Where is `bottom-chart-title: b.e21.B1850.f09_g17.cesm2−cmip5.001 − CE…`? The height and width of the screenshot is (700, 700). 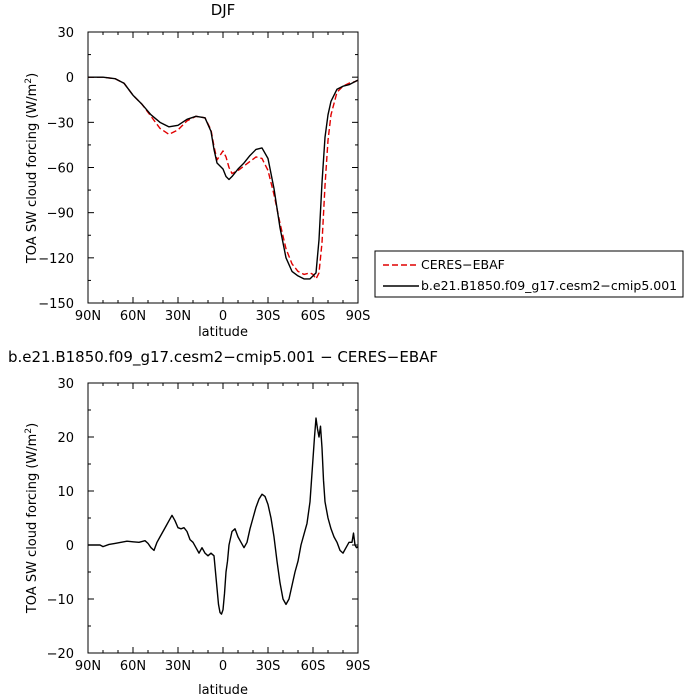
bottom-chart-title: b.e21.B1850.f09_g17.cesm2−cmip5.001 − CE… is located at coordinates (223, 357).